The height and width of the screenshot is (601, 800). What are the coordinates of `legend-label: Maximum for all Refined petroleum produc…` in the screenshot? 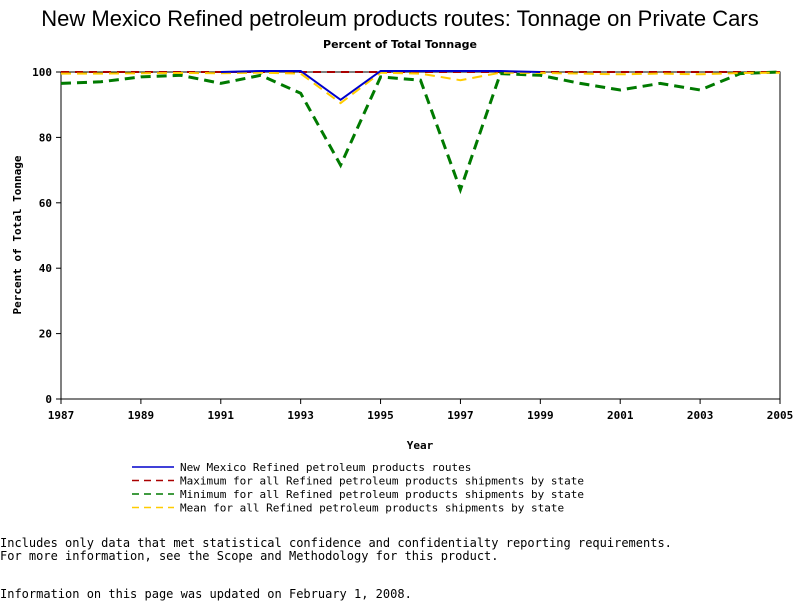 It's located at (382, 481).